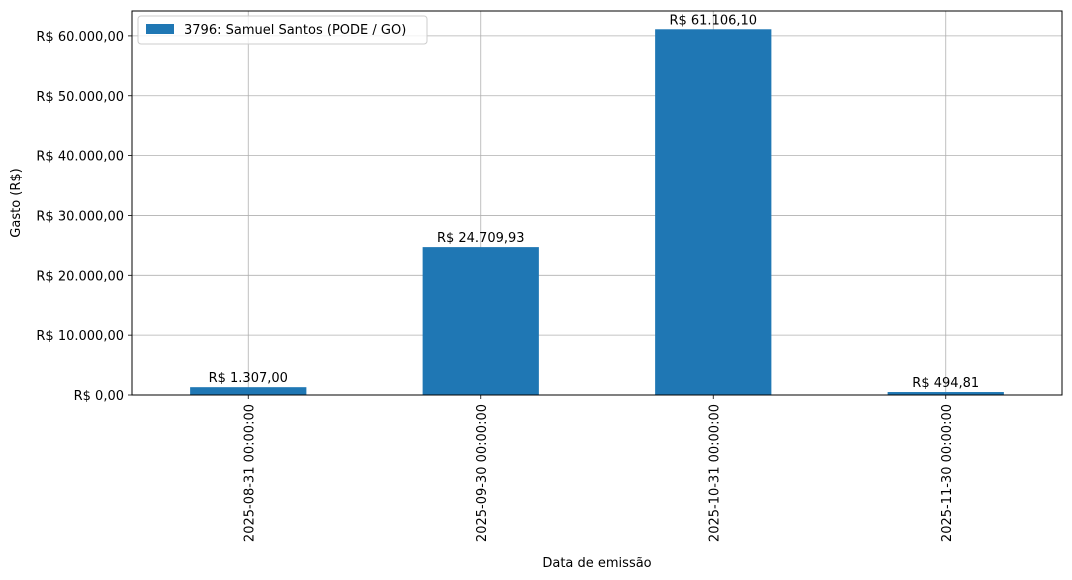 The image size is (1072, 580). I want to click on bar-value-label: R$ 24.709,93, so click(481, 238).